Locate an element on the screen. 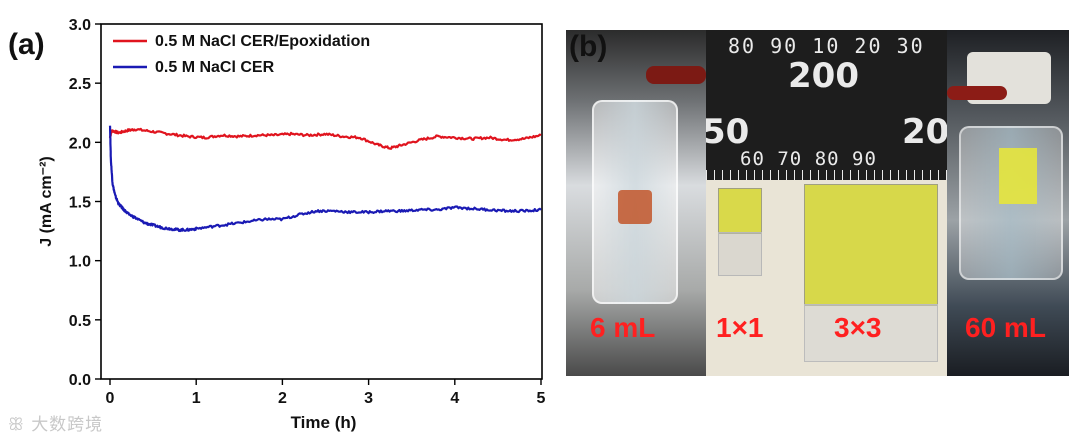 The image size is (1079, 441). ruler-ticks is located at coordinates (826, 175).